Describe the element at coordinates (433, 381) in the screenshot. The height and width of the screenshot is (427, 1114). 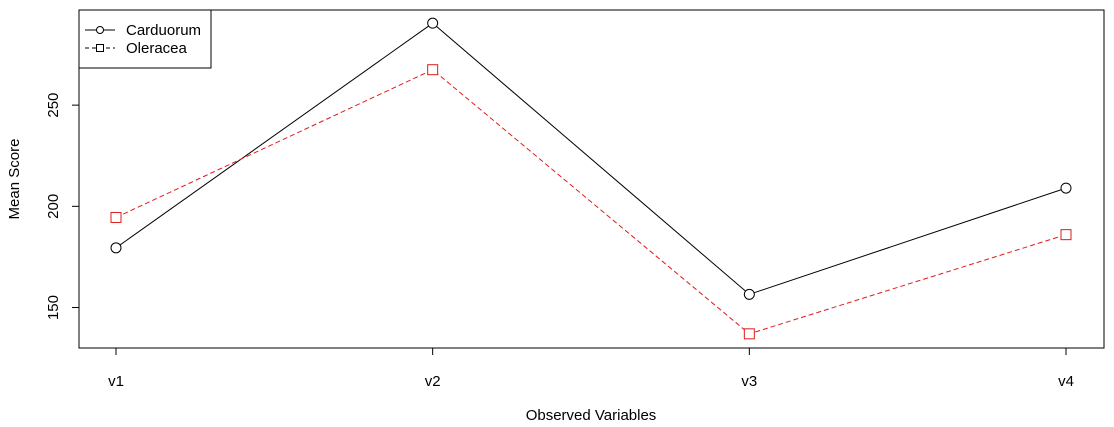
I see `x-tick-label-v2: v2` at that location.